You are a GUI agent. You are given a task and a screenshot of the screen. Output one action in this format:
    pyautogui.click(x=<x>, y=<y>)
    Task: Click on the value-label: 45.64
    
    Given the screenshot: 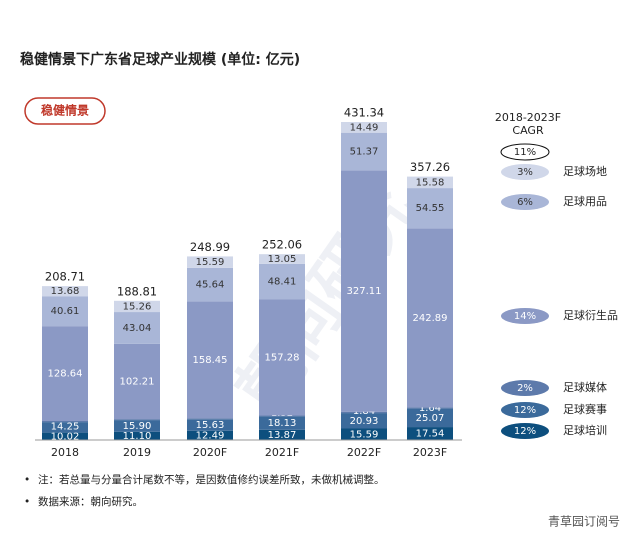 What is the action you would take?
    pyautogui.click(x=210, y=285)
    